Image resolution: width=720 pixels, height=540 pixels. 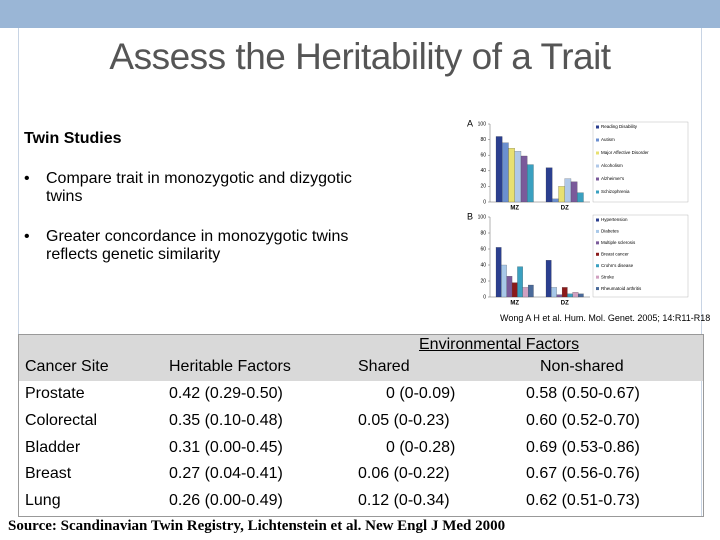 What do you see at coordinates (583, 474) in the screenshot?
I see `table-cell: 0.67 (0.56-0.76)` at bounding box center [583, 474].